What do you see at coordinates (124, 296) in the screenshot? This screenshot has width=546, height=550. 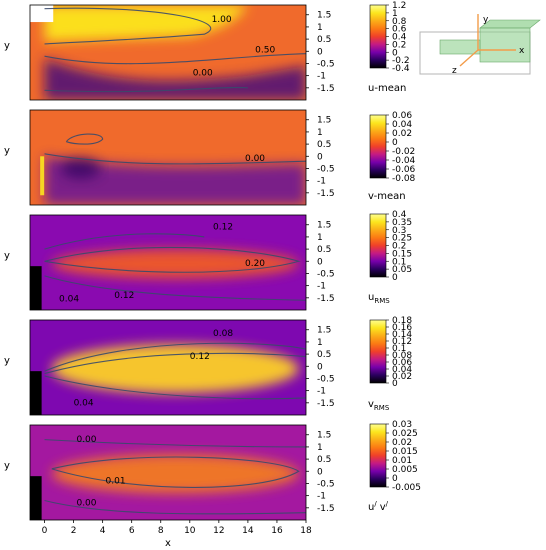 I see `contour-label: 0.12` at bounding box center [124, 296].